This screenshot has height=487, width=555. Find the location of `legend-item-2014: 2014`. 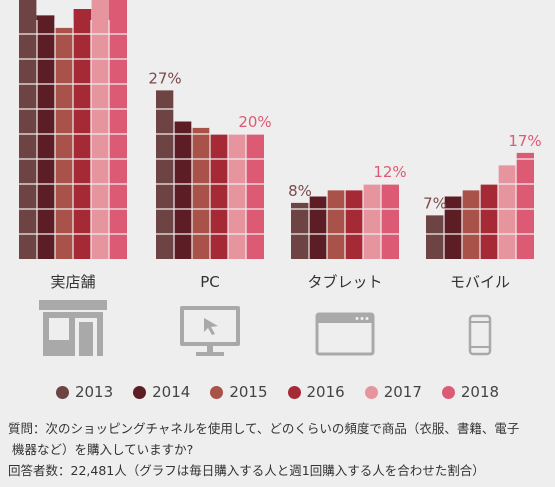

legend-item-2014: 2014 is located at coordinates (161, 392).